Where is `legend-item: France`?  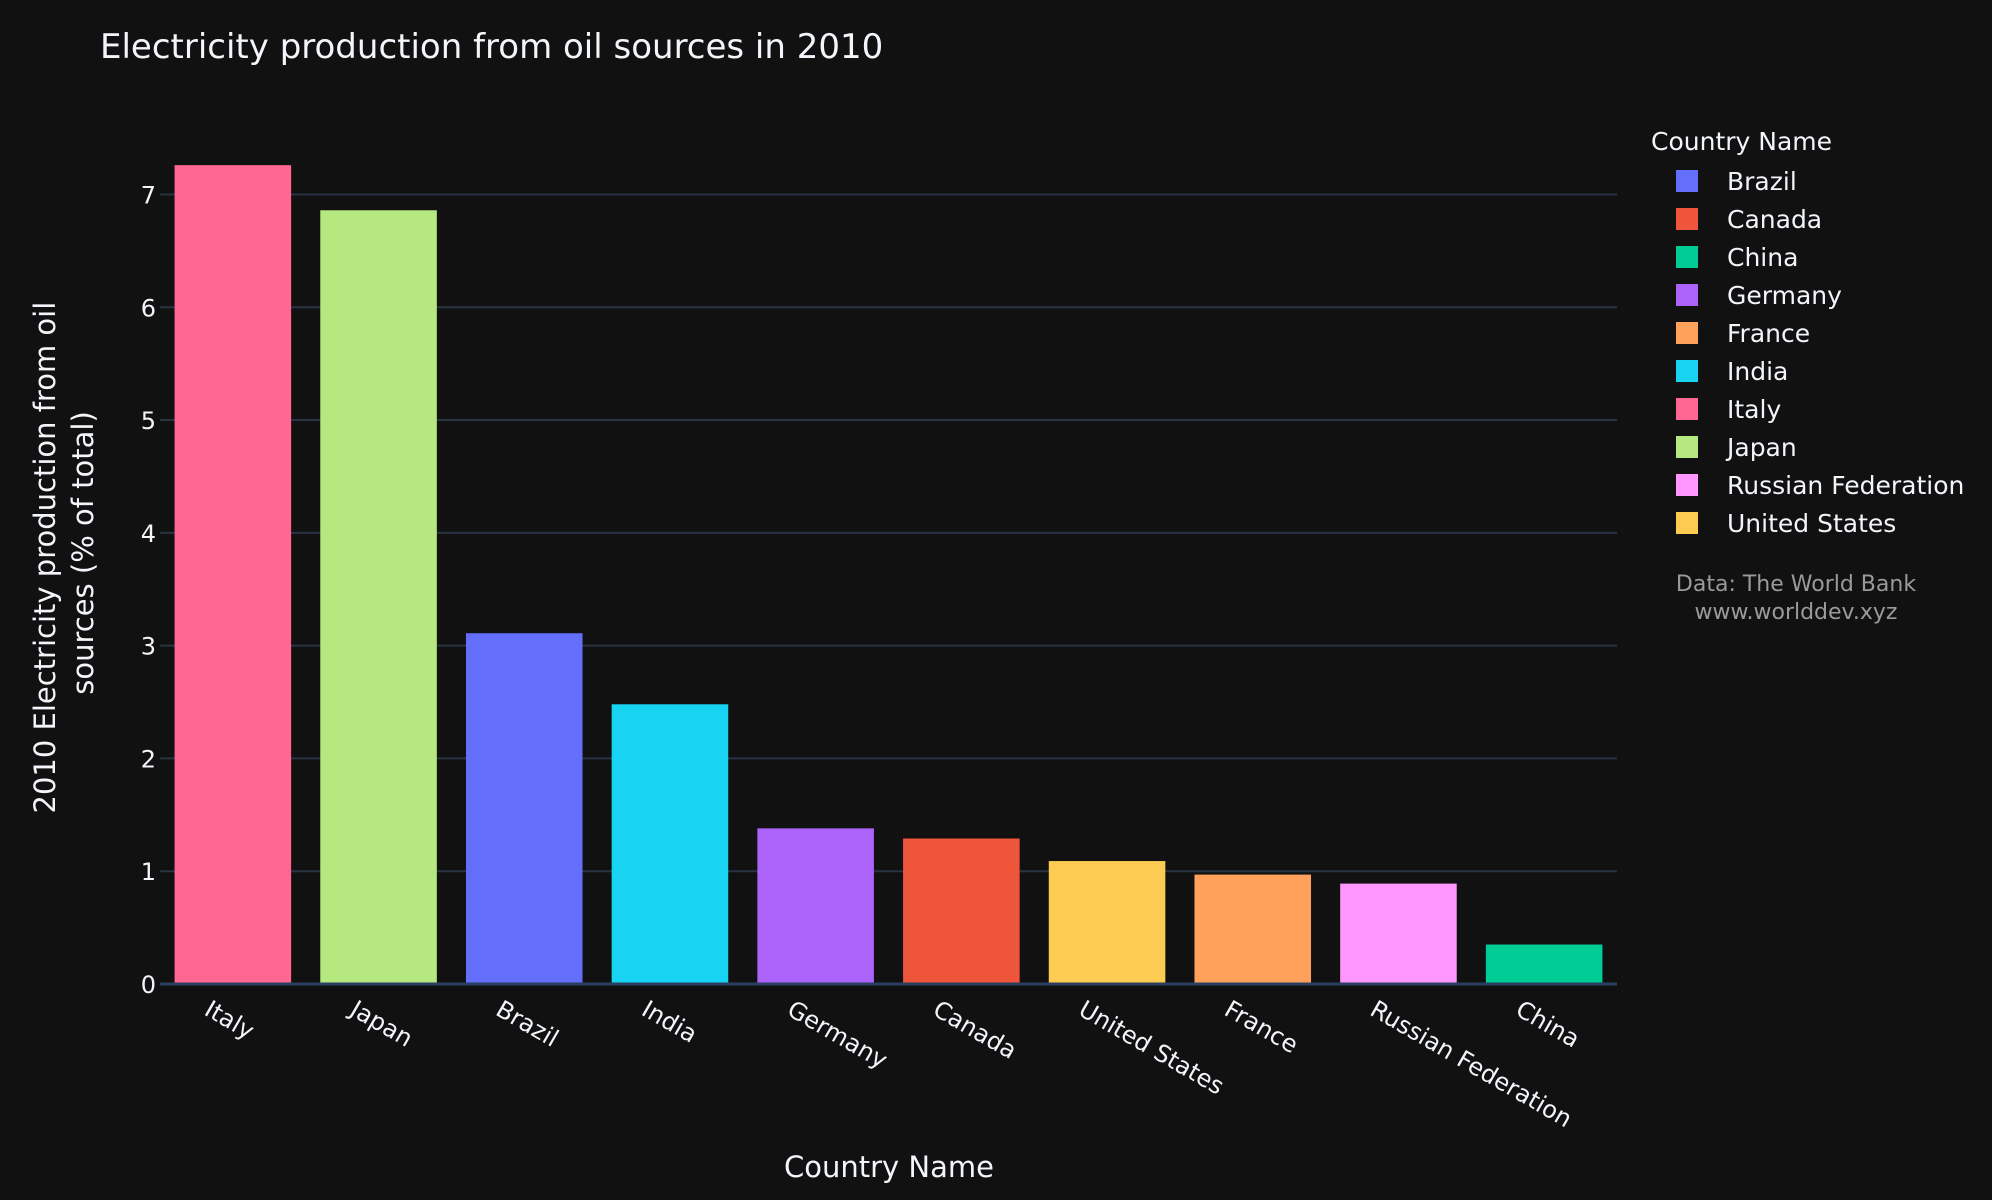 legend-item: France is located at coordinates (1743, 333).